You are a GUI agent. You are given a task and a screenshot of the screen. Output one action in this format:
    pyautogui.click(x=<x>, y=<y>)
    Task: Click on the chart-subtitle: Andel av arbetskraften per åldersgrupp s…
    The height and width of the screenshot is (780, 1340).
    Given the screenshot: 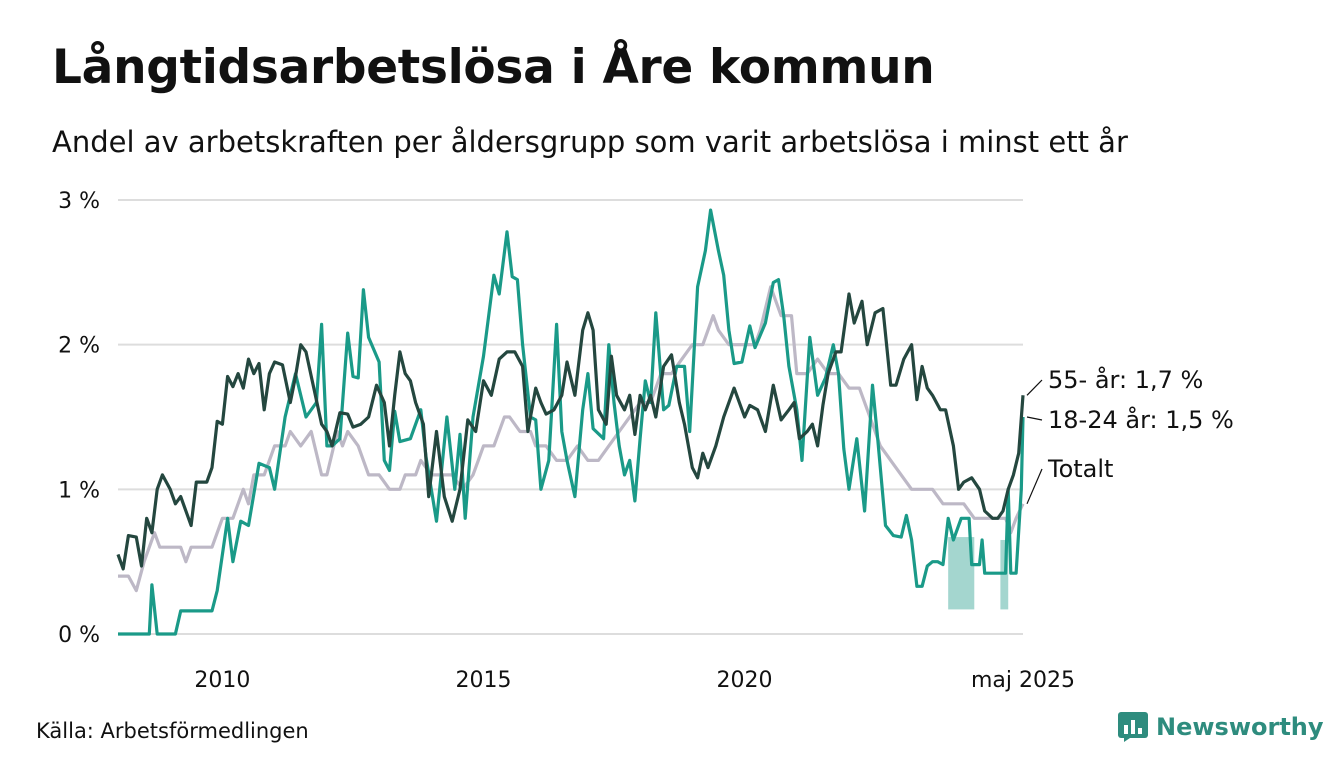 What is the action you would take?
    pyautogui.click(x=590, y=142)
    